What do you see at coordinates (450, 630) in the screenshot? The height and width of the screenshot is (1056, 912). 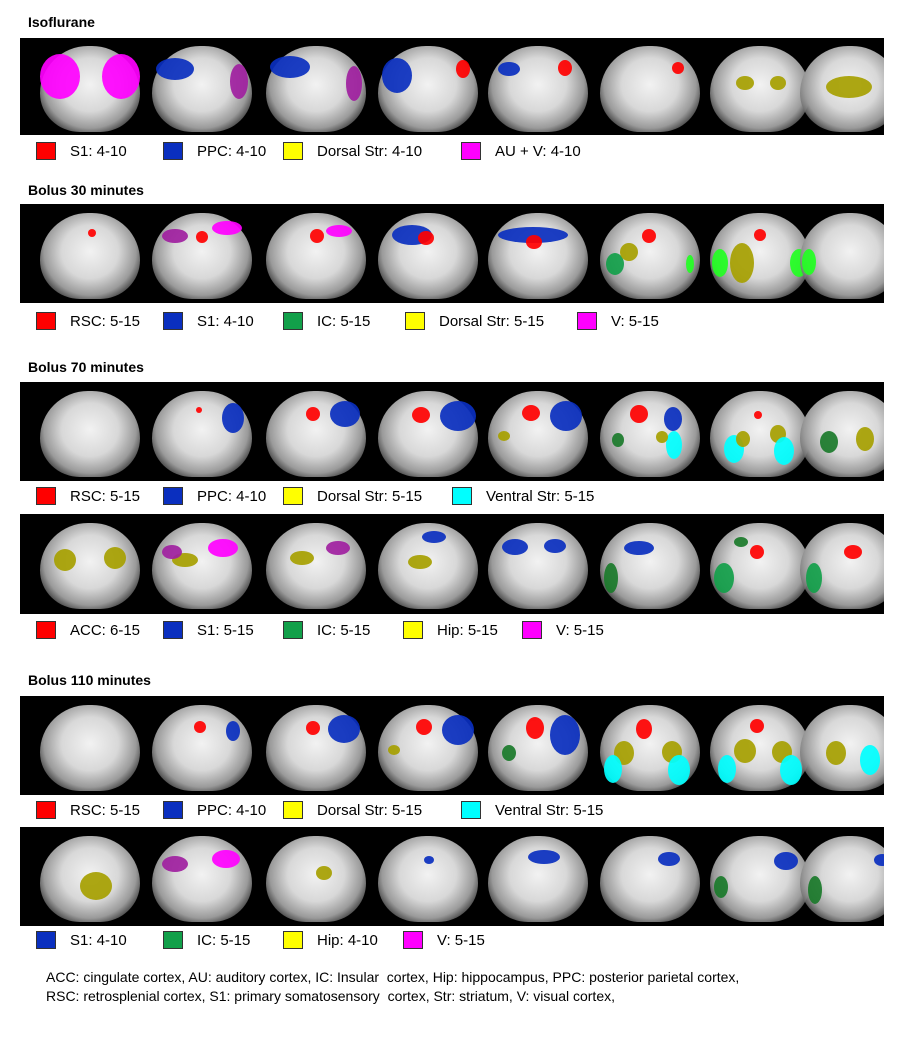 I see `legend-item: Hip: 5-15` at bounding box center [450, 630].